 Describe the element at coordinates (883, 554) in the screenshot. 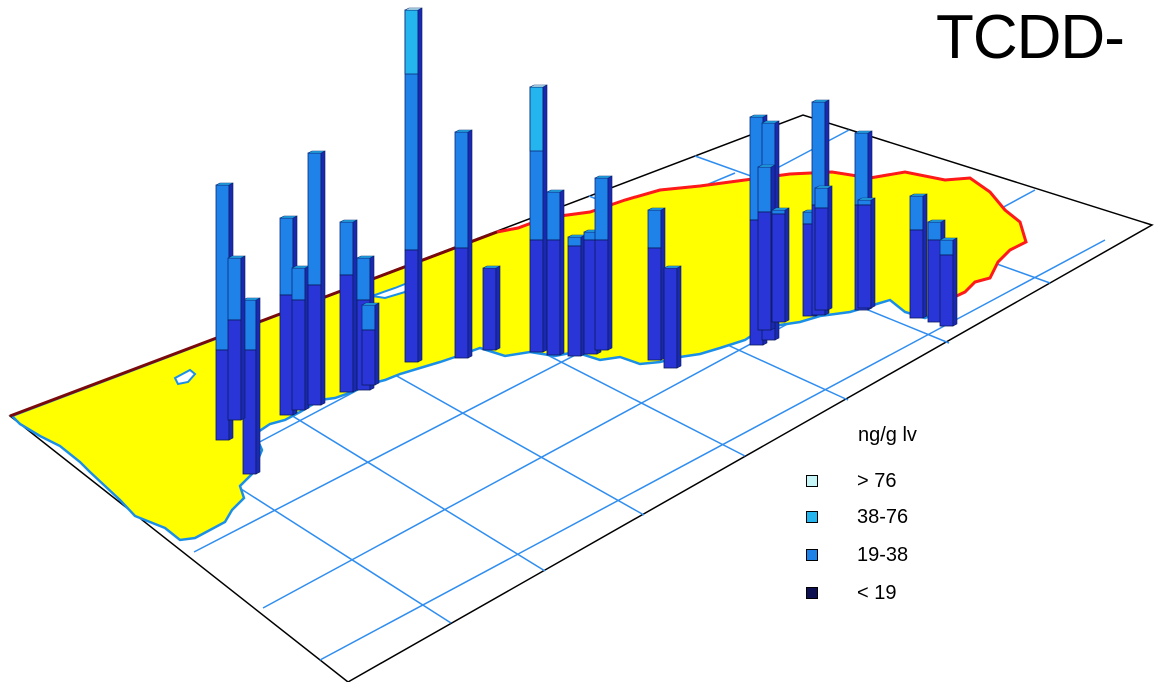

I see `legend-label: 19-38` at that location.